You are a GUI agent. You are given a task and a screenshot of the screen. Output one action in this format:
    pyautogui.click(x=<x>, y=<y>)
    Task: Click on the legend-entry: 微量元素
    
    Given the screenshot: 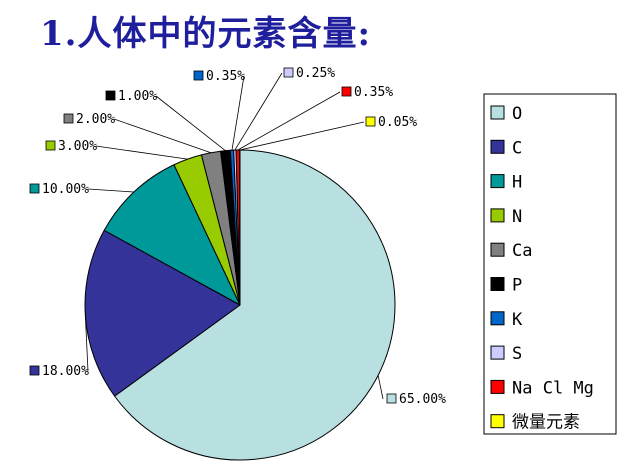 What is the action you would take?
    pyautogui.click(x=546, y=423)
    